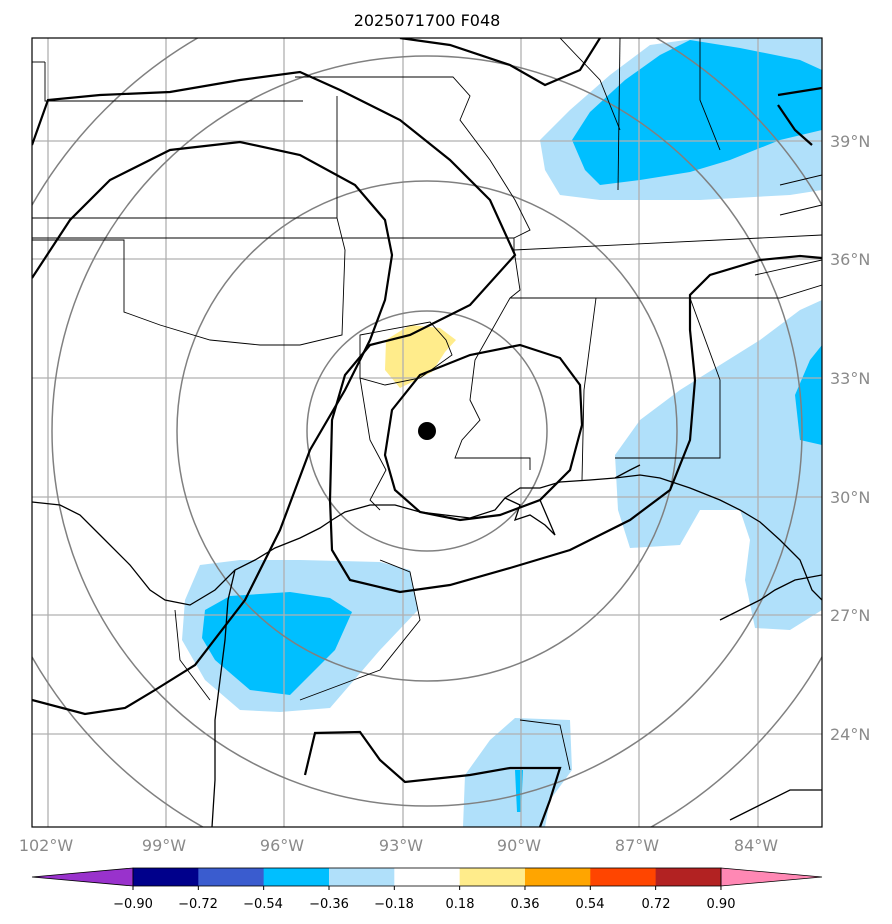  Describe the element at coordinates (850, 615) in the screenshot. I see `lat-label: 27°N` at that location.